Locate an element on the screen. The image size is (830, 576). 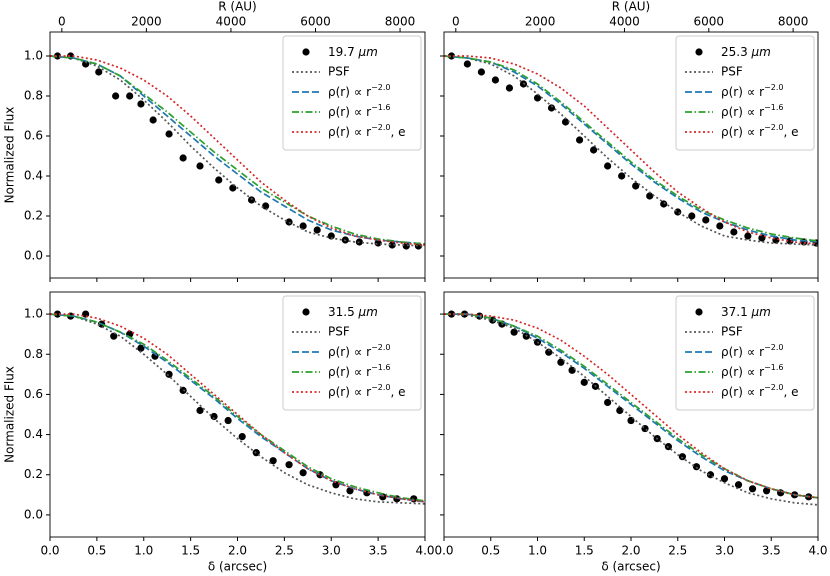
legend-label: ρ(r) ∝ r−1.6 is located at coordinates (752, 371).